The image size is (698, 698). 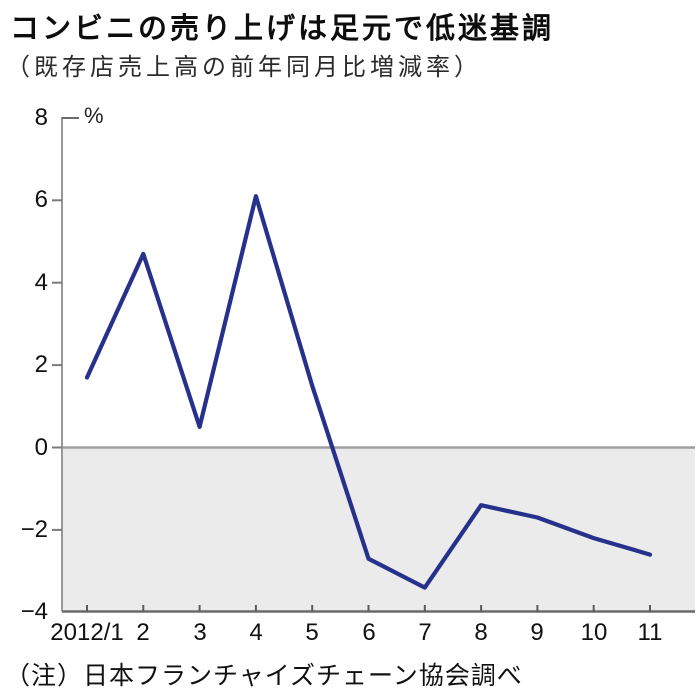 I want to click on x-axis-tick-label: 3, so click(x=200, y=632).